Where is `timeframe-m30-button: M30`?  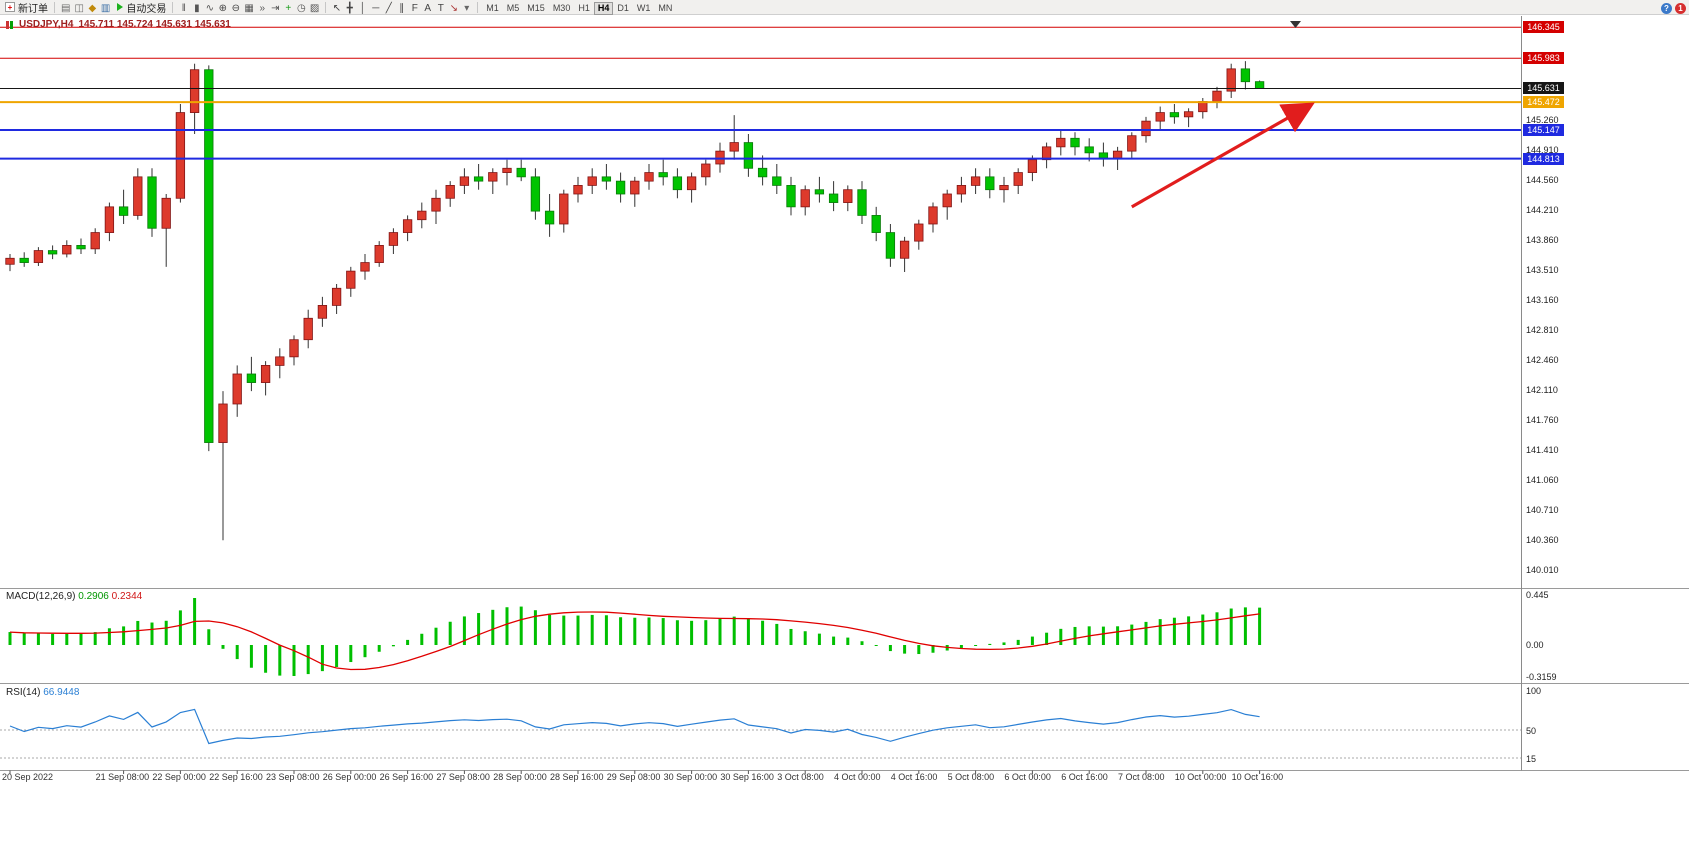 timeframe-m30-button: M30 is located at coordinates (561, 8).